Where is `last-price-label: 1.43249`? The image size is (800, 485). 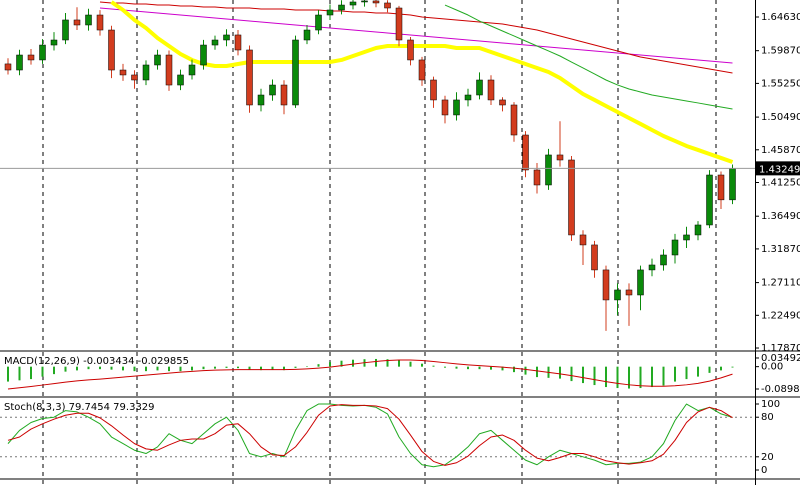
last-price-label: 1.43249 is located at coordinates (779, 169).